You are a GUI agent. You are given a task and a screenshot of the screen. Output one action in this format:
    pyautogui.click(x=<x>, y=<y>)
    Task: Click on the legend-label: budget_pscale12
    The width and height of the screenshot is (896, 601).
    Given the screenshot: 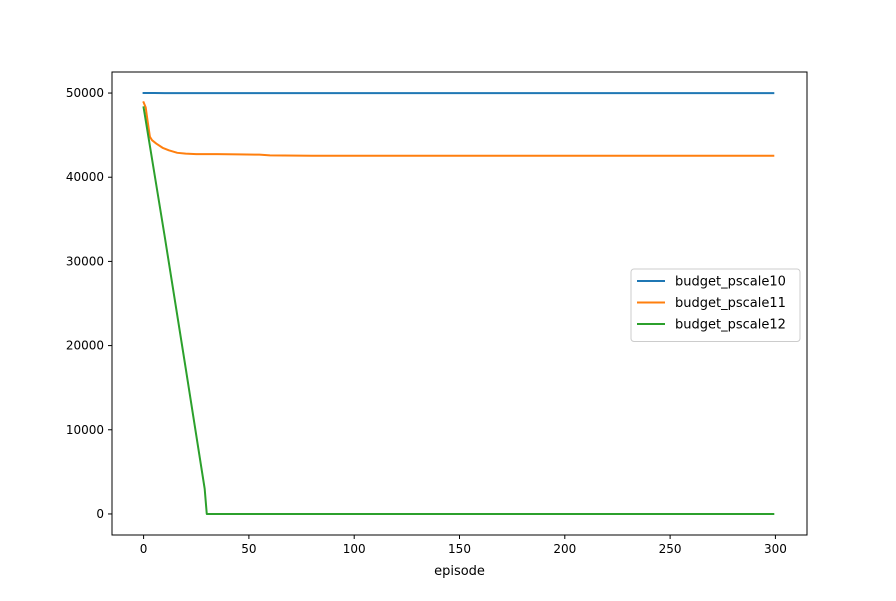 What is the action you would take?
    pyautogui.click(x=730, y=325)
    